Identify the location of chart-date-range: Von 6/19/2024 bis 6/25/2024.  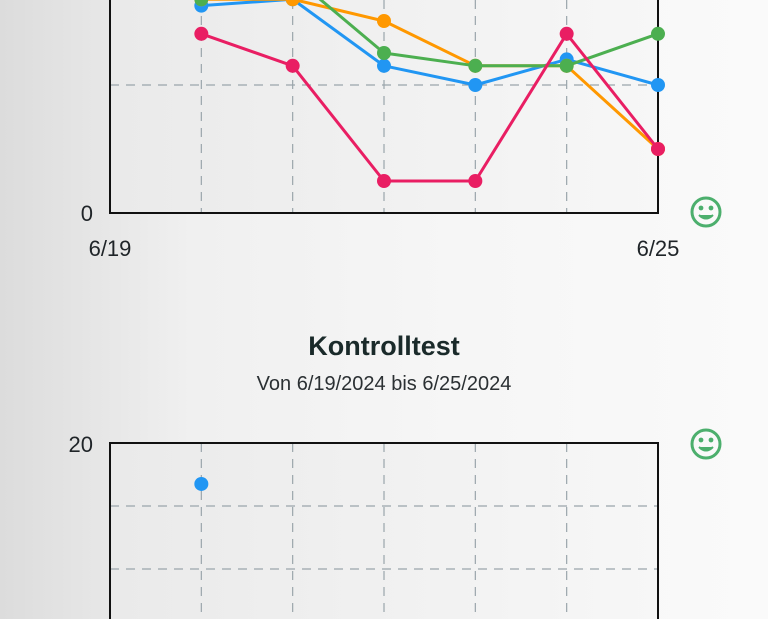
(384, 384).